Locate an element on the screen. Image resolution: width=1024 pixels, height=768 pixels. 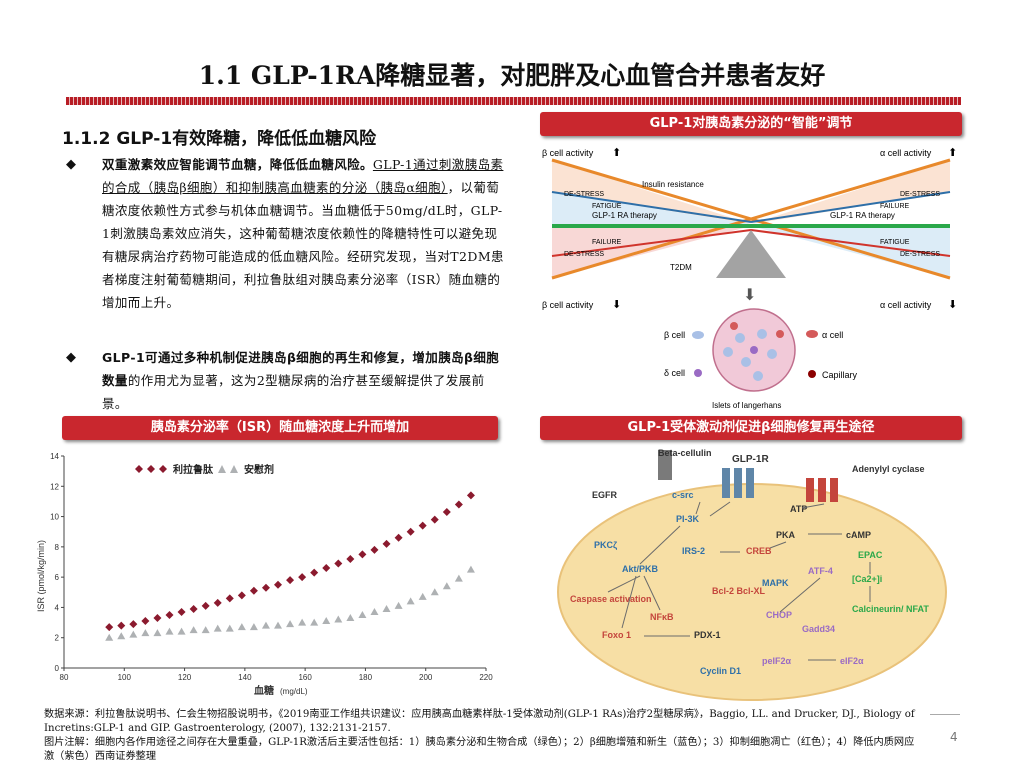
destress-label-r2: DE-STRESS is located at coordinates (920, 254).